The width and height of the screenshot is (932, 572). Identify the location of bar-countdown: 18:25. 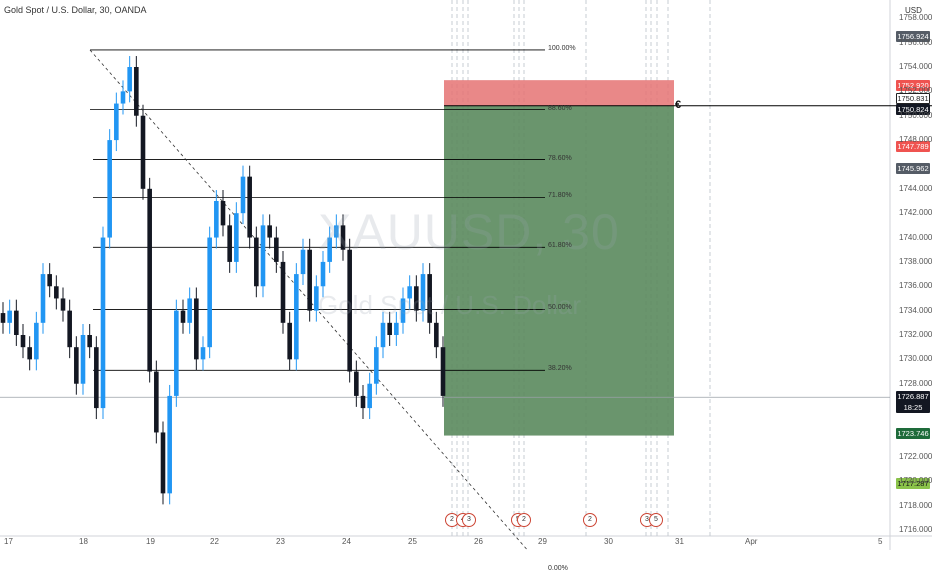
(913, 407).